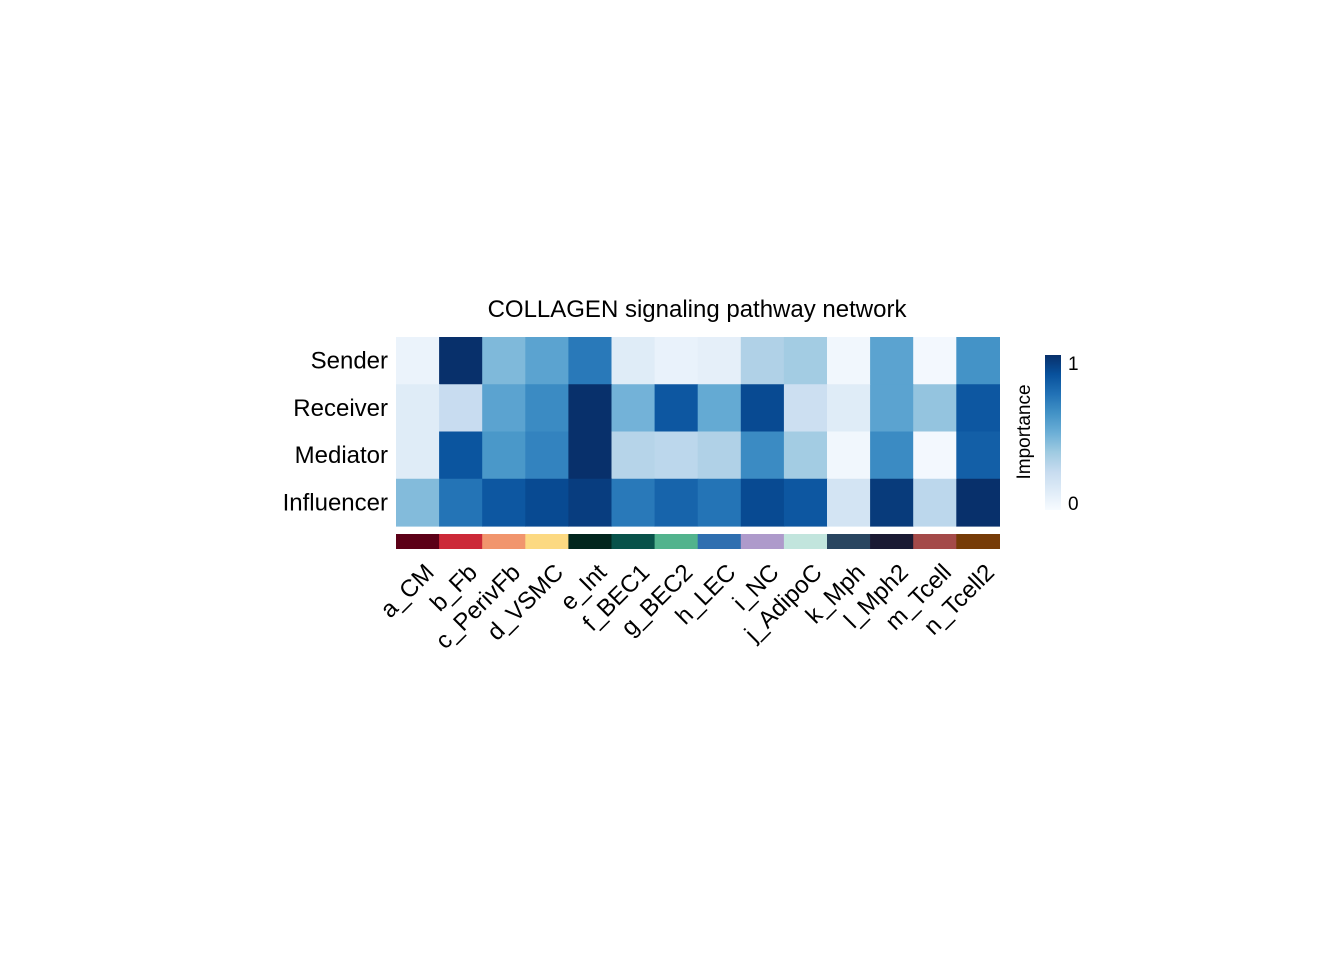 The width and height of the screenshot is (1344, 960). What do you see at coordinates (349, 361) in the screenshot?
I see `row-label: Sender` at bounding box center [349, 361].